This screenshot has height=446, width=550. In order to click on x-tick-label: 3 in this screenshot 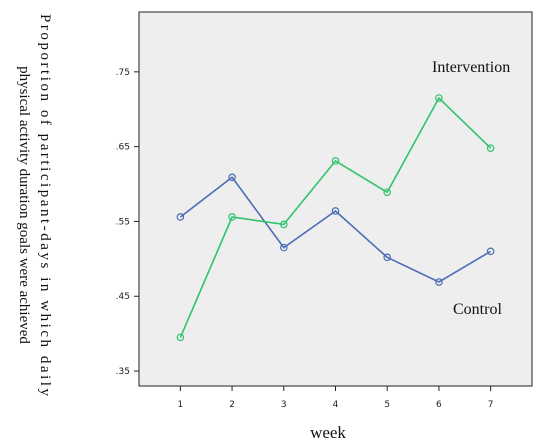, I will do `click(284, 405)`.